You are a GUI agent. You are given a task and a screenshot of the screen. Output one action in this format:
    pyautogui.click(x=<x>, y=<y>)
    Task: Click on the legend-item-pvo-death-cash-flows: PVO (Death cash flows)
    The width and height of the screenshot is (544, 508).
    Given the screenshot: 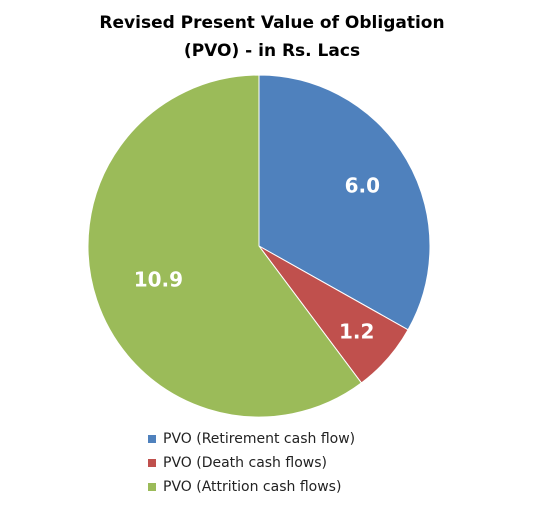 What is the action you would take?
    pyautogui.click(x=251, y=463)
    